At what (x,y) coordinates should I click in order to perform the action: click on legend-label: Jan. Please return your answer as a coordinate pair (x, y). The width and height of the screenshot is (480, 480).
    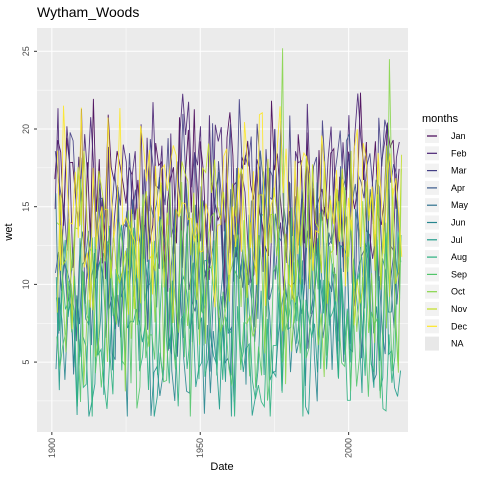
    Looking at the image, I should click on (458, 136).